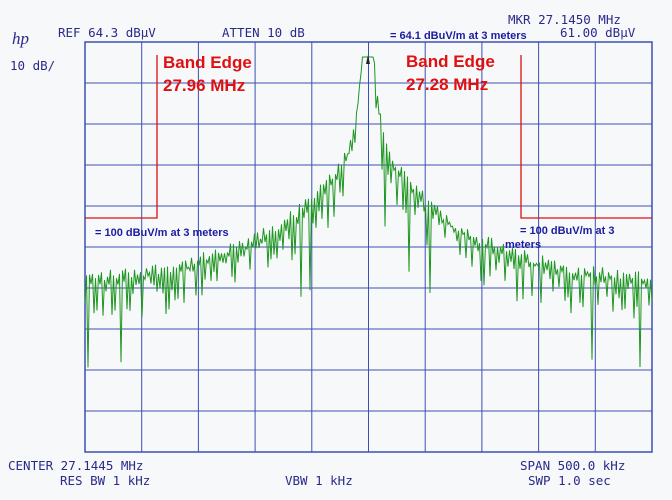 The height and width of the screenshot is (500, 672). I want to click on limit-note: meters, so click(523, 245).